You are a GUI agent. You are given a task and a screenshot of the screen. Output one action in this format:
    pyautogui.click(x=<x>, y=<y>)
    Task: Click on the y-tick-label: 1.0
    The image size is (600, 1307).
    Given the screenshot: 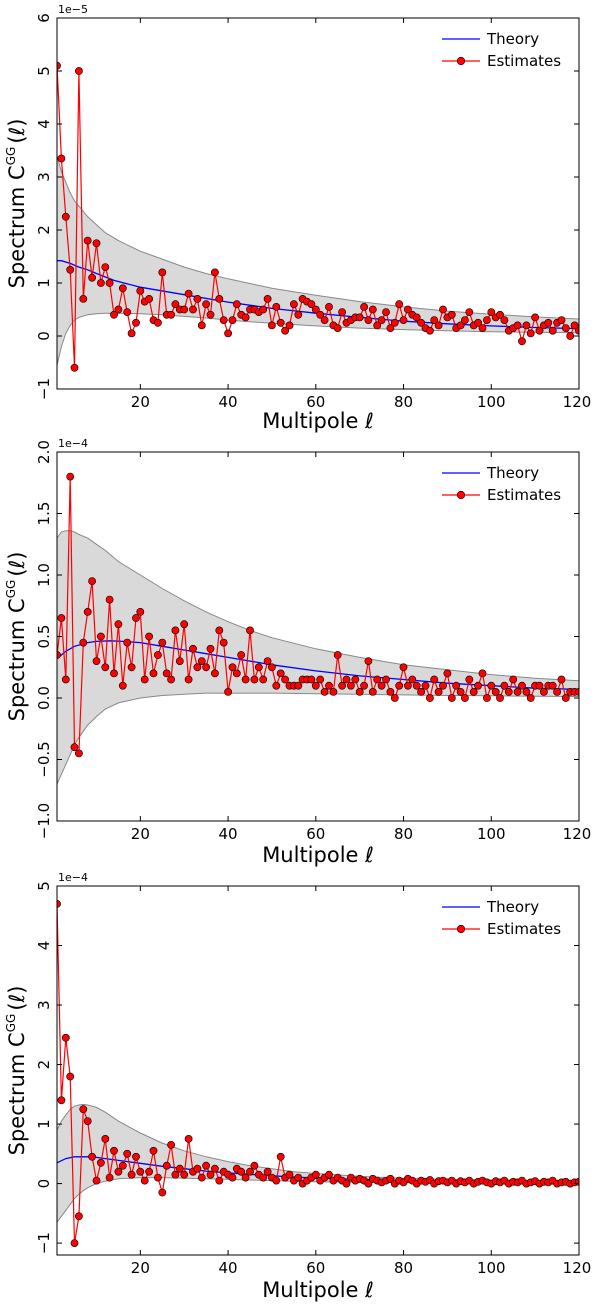 What is the action you would take?
    pyautogui.click(x=44, y=575)
    